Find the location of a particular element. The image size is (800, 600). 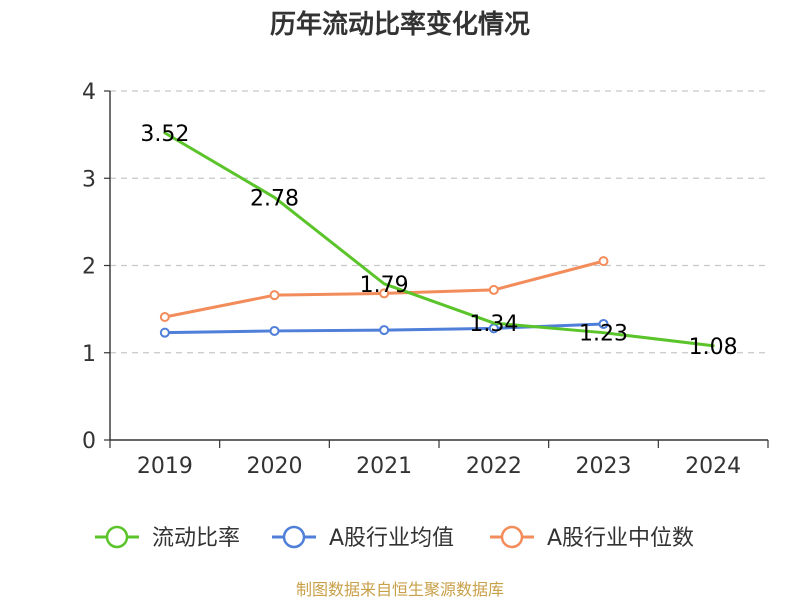

data-label-0: 3.52 is located at coordinates (164, 134).